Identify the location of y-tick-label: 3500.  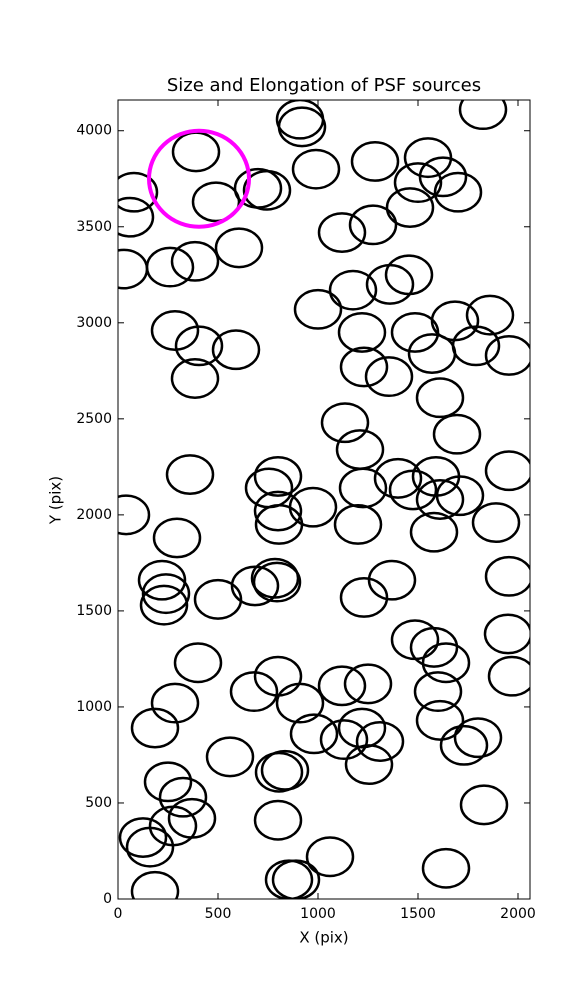
(94, 227).